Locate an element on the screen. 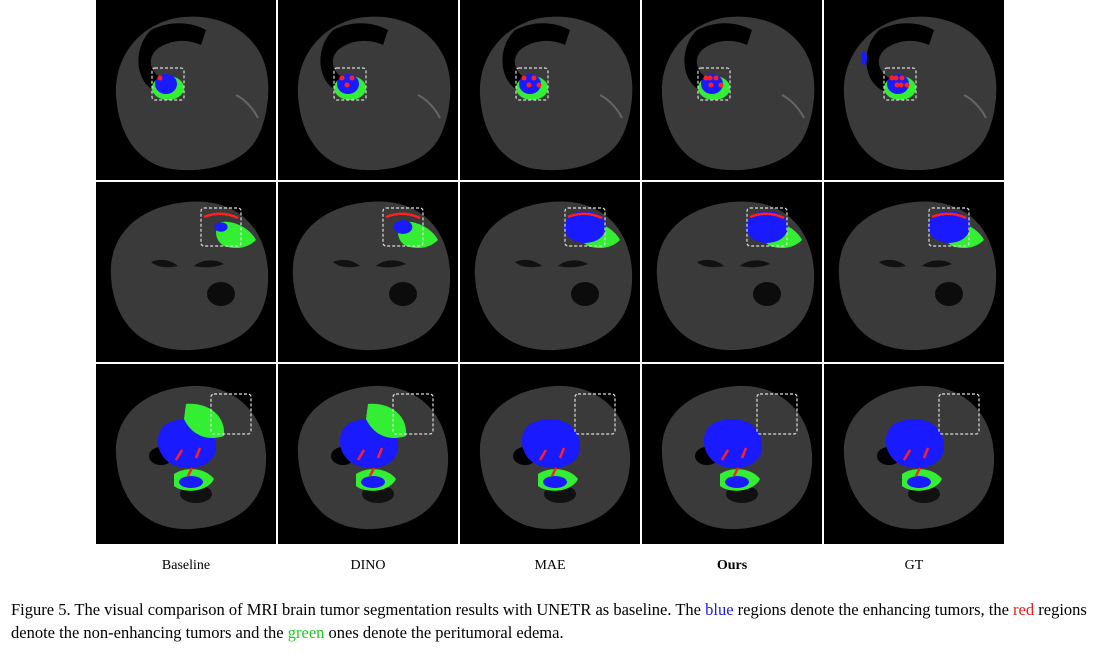  mri-tile-row2-mae is located at coordinates (550, 272).